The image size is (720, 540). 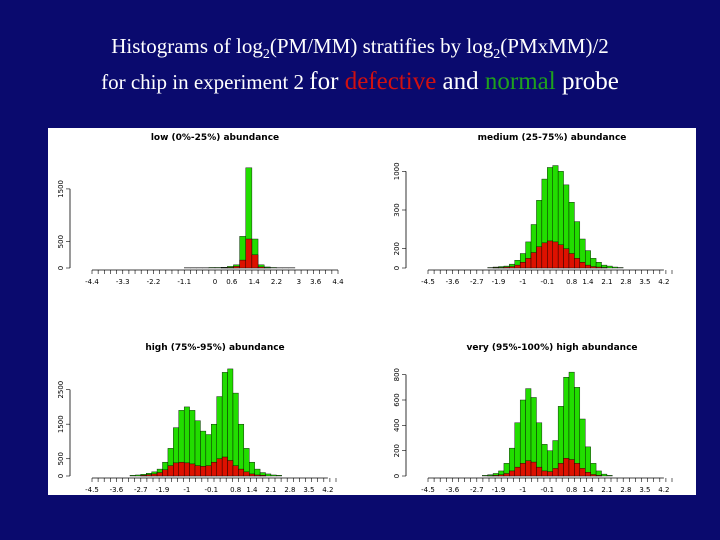 I want to click on title-sub-1: 2, so click(x=266, y=55).